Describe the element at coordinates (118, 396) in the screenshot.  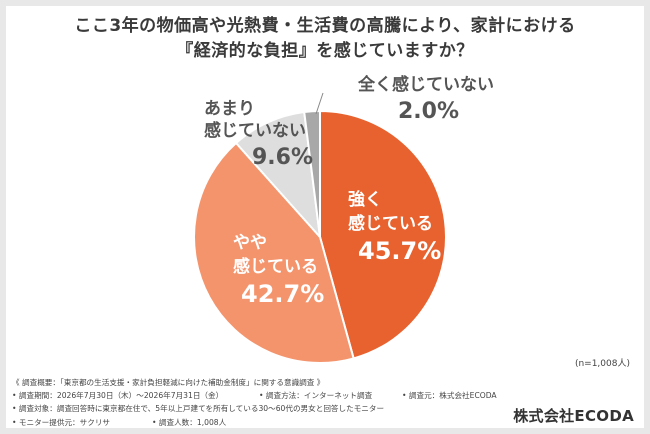
I see `note-survey-period: • 調査期間：2026年7月30日（木）〜2026年7月31日（金）` at that location.